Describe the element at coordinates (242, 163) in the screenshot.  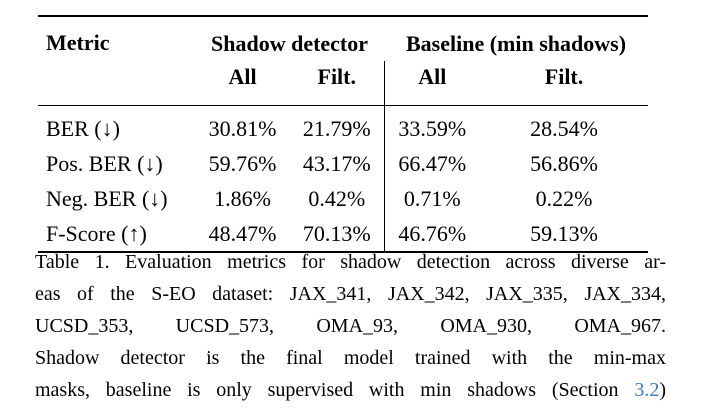
I see `value-shadow-detector-all: 59.76%` at that location.